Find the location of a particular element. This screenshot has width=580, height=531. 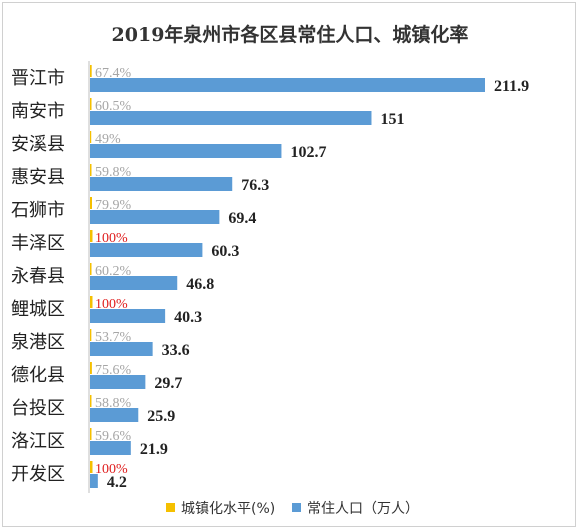

population-value-label: 33.6 is located at coordinates (176, 350).